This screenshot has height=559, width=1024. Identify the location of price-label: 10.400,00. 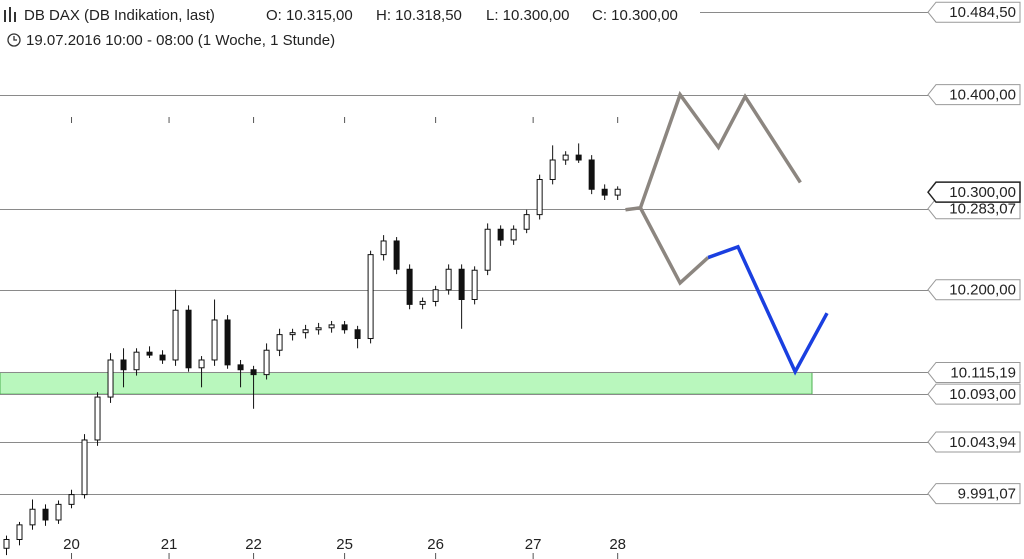
(982, 95).